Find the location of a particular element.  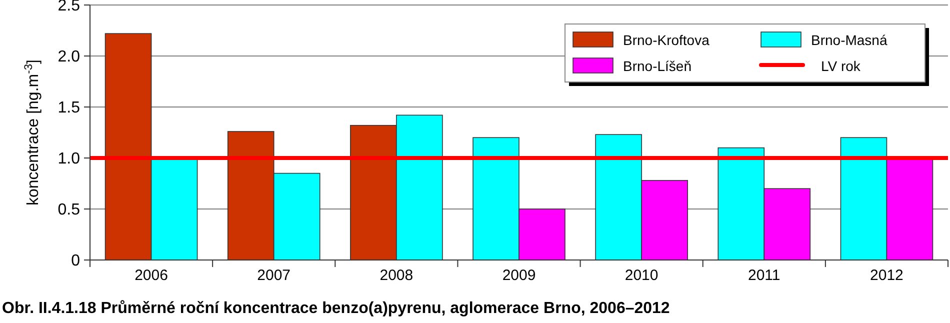

text: Obr. II.4.1.18 Průměrné roční koncentrace benzo(a)pyrenu, aglomerace Brno, 2006–2012 is located at coordinates (336, 308).